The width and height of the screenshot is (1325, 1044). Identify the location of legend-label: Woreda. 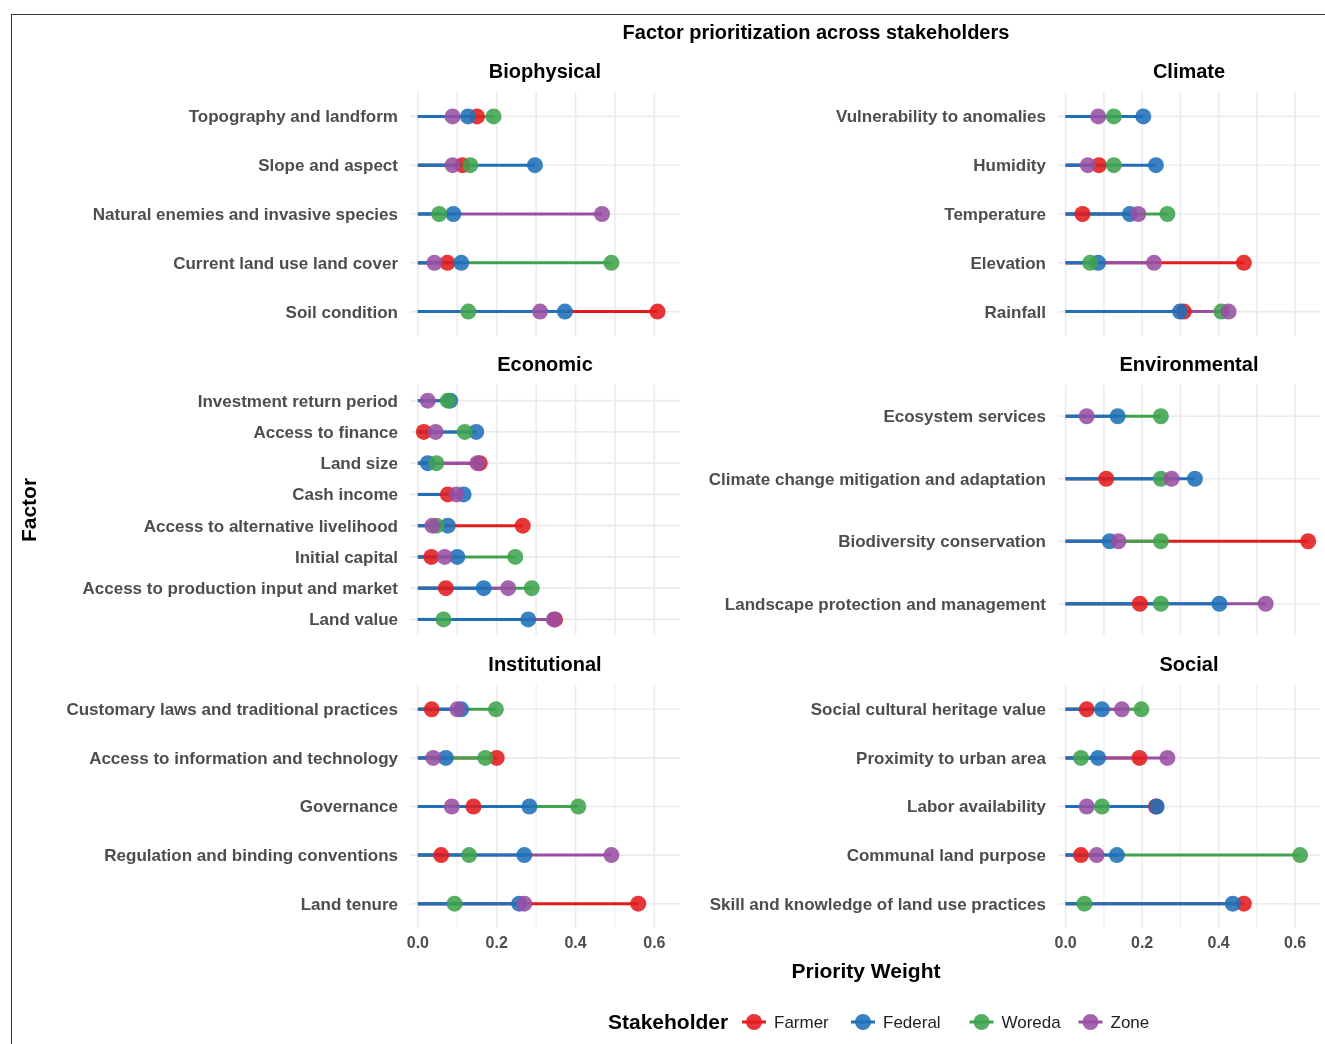
(1031, 1022).